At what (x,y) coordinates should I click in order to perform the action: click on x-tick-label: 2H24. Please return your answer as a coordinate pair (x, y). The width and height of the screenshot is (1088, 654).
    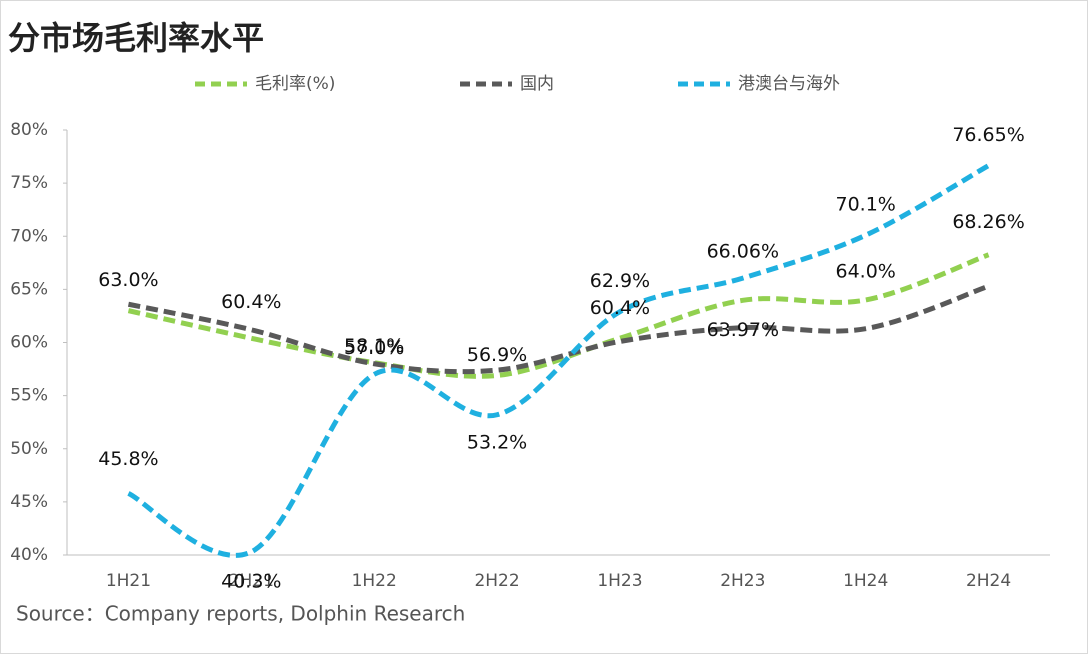
    Looking at the image, I should click on (988, 581).